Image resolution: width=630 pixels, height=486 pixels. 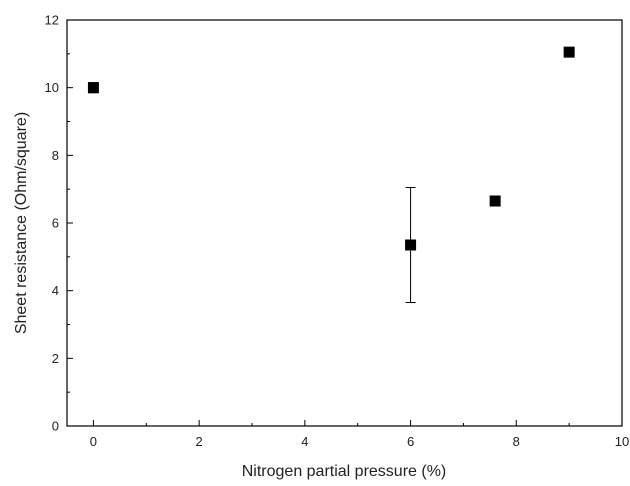 What do you see at coordinates (55, 426) in the screenshot?
I see `y-tick-label: 0` at bounding box center [55, 426].